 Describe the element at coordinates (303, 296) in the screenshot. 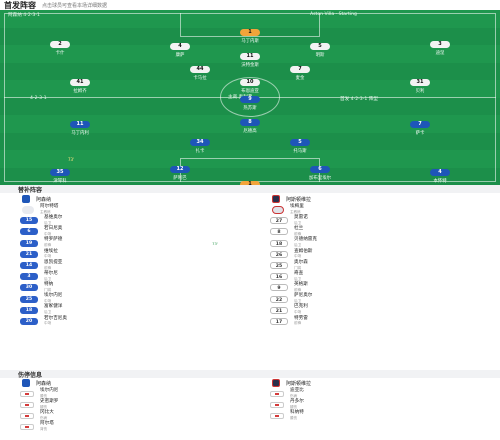

I see `bench-player-name: 萨尼奥尔` at that location.